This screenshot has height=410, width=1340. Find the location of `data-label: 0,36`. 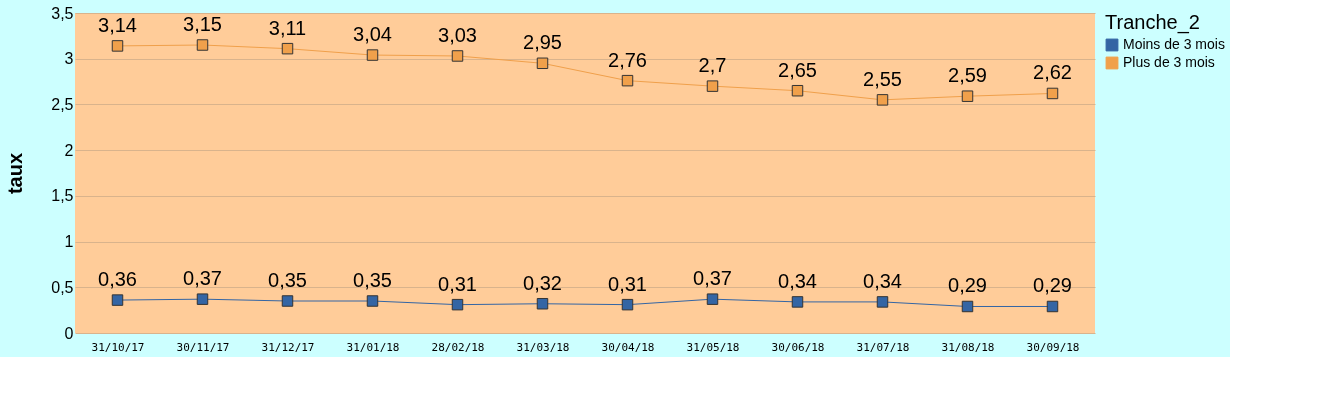

data-label: 0,36 is located at coordinates (117, 279).